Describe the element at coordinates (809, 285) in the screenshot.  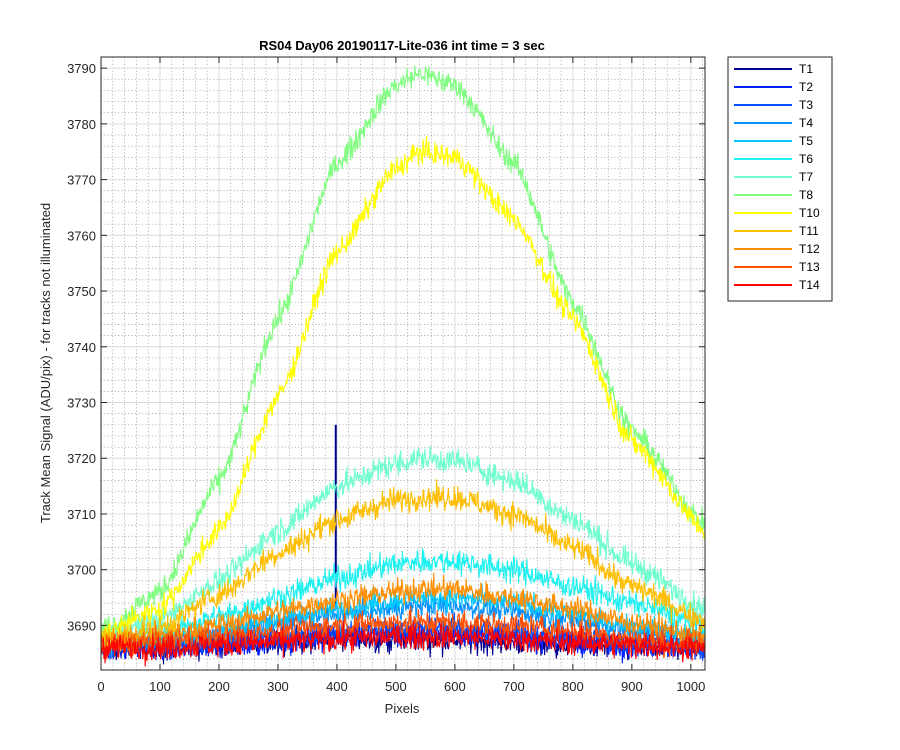
I see `legend-label-t14: T14` at that location.